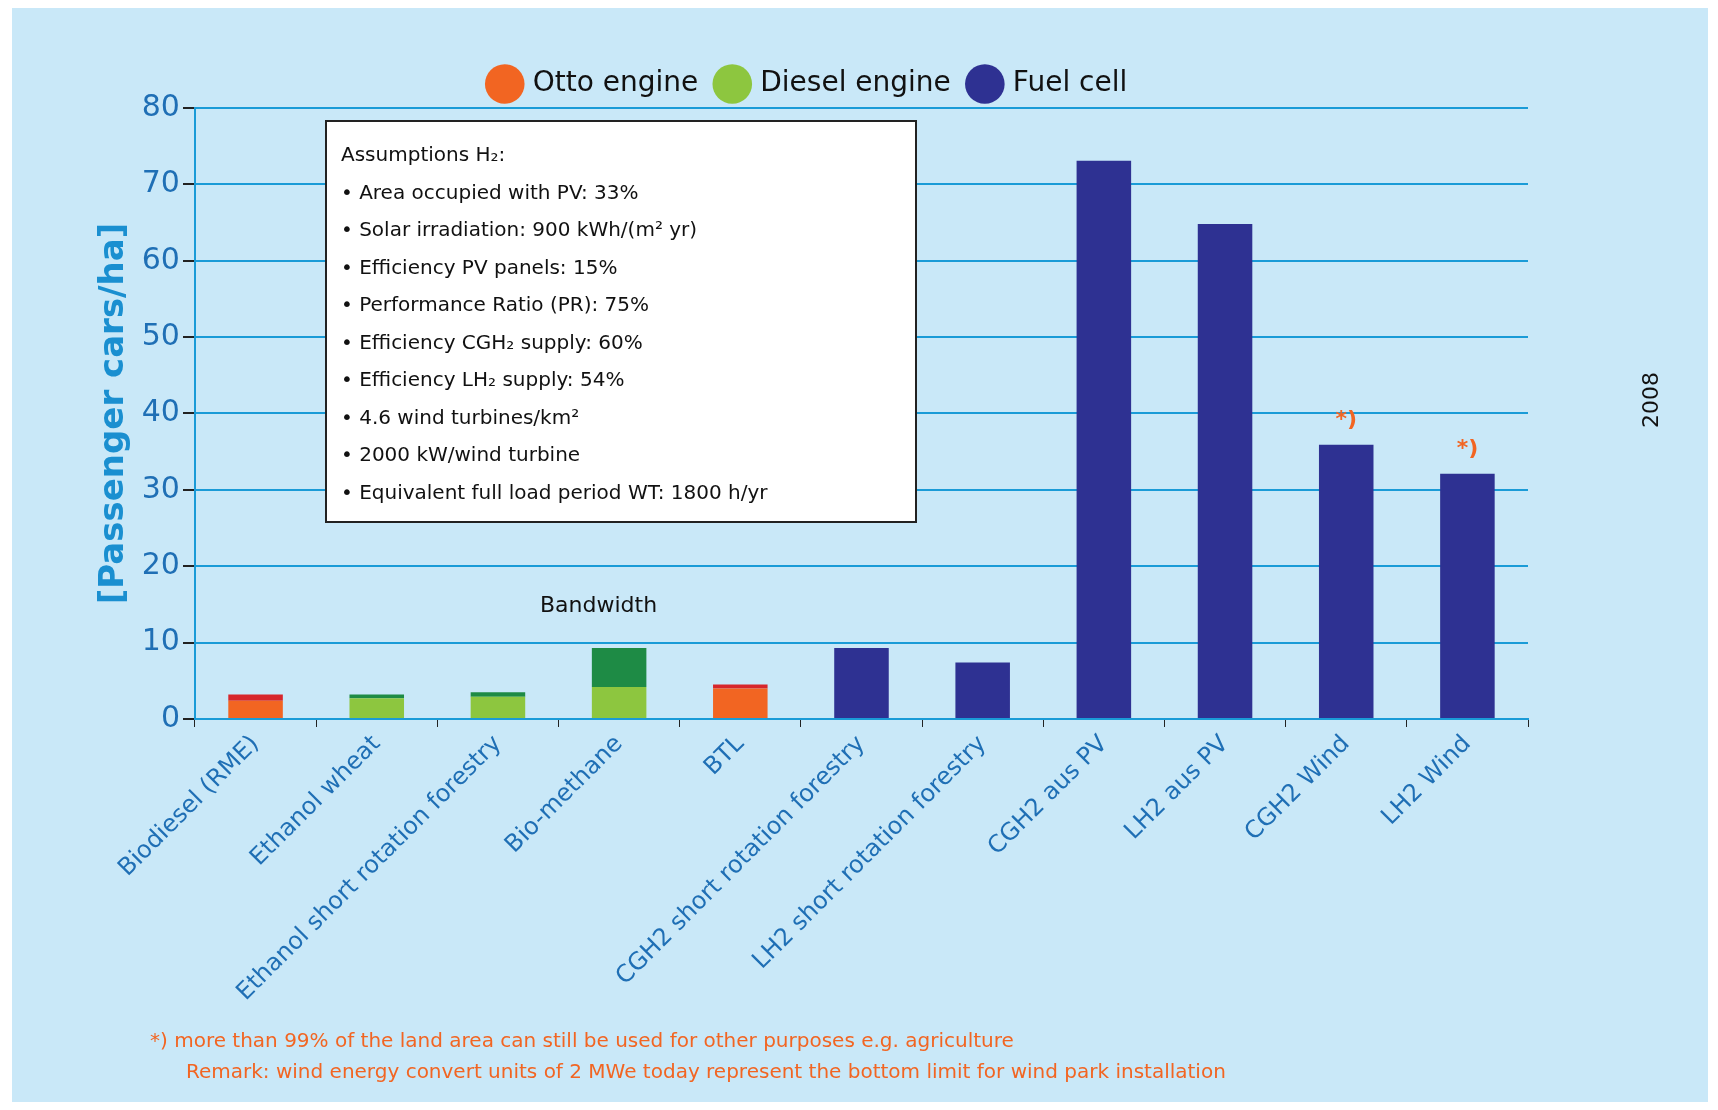 The width and height of the screenshot is (1718, 1110). I want to click on y-tick-label: 30, so click(160, 487).